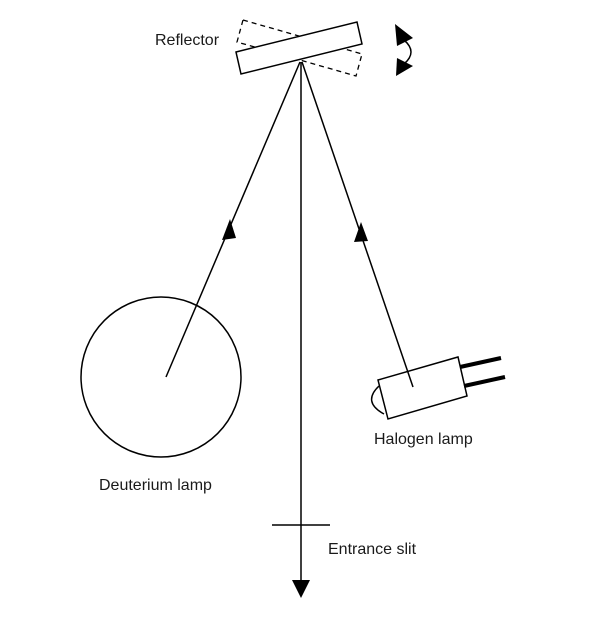 Image resolution: width=614 pixels, height=620 pixels. I want to click on deuterium-beam, so click(233, 219).